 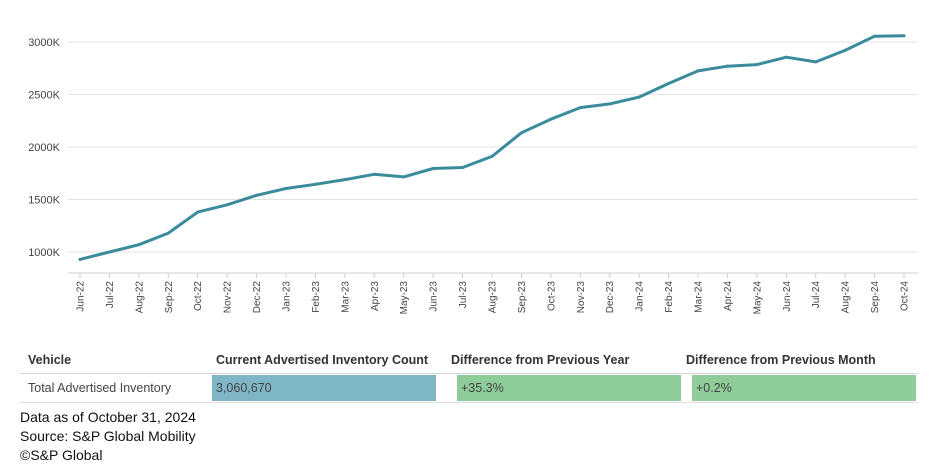 What do you see at coordinates (44, 148) in the screenshot?
I see `y-tick-label: 2000K` at bounding box center [44, 148].